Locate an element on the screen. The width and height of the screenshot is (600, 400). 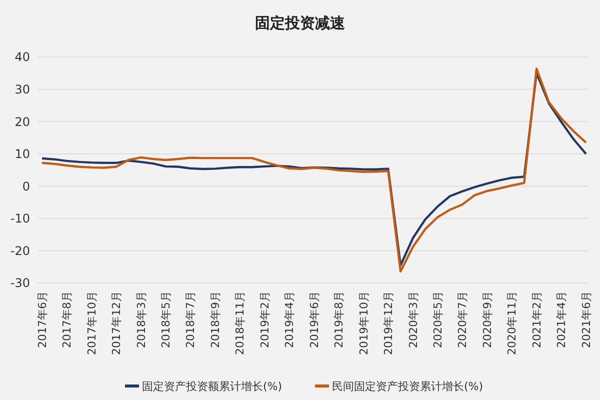
legend-label: 民间固定资产投资累计增长(%) is located at coordinates (408, 386).